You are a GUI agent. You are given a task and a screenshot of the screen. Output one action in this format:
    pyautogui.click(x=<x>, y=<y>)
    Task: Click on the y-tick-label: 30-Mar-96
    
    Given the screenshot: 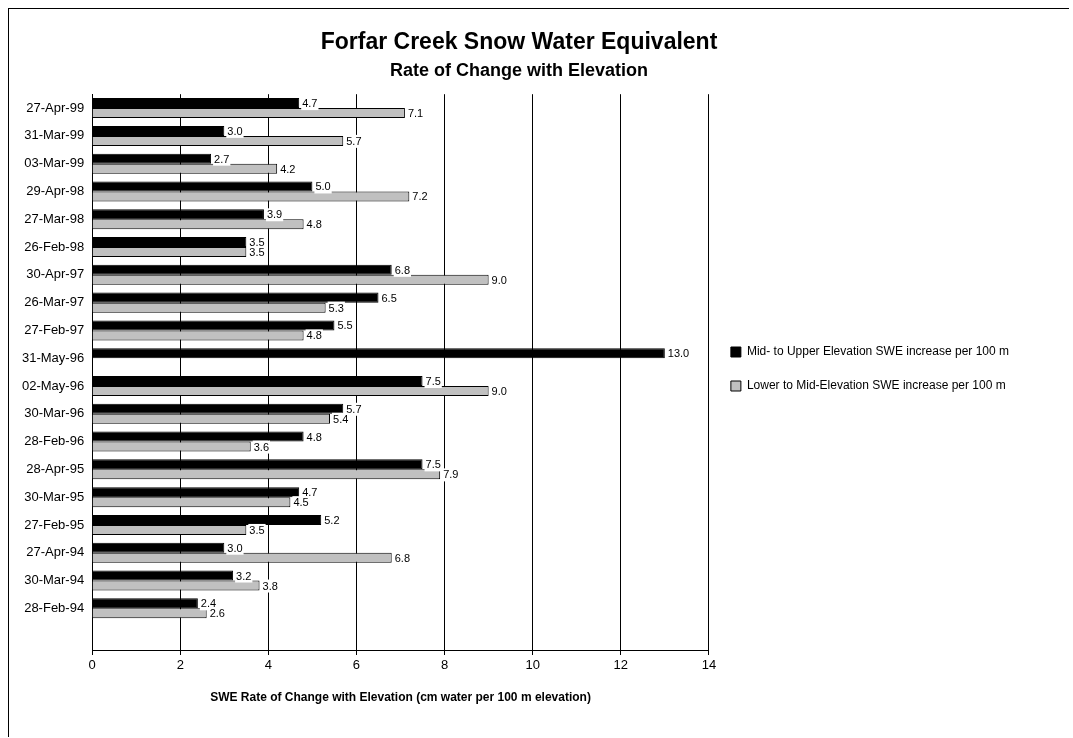 What is the action you would take?
    pyautogui.click(x=54, y=413)
    